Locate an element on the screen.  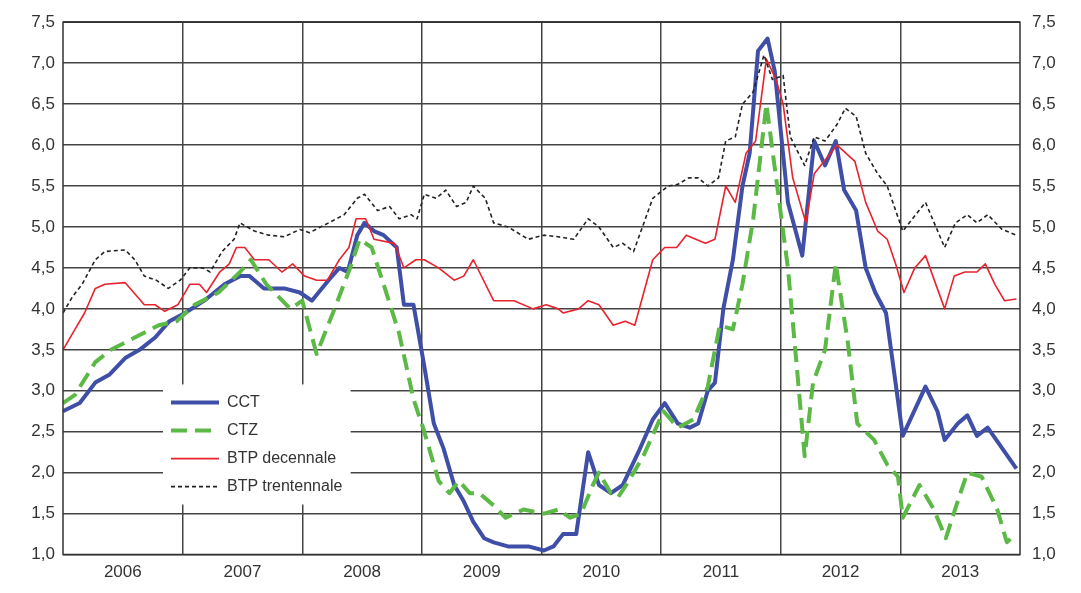
y2-tick-label: 1,5 is located at coordinates (1044, 513).